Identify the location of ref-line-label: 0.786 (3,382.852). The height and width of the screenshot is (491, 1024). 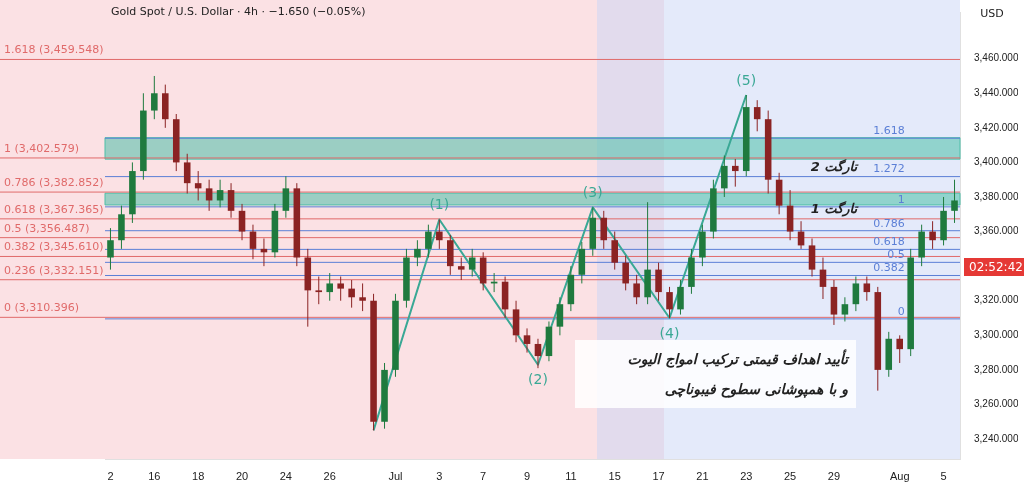
(54, 182).